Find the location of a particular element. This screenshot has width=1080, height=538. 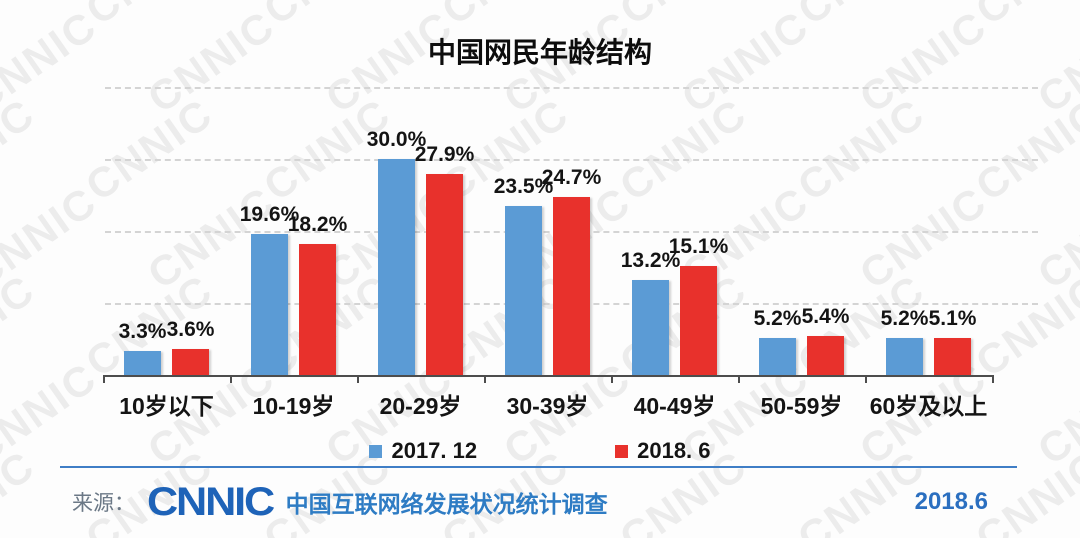

category-label: 20-29岁 is located at coordinates (420, 406).